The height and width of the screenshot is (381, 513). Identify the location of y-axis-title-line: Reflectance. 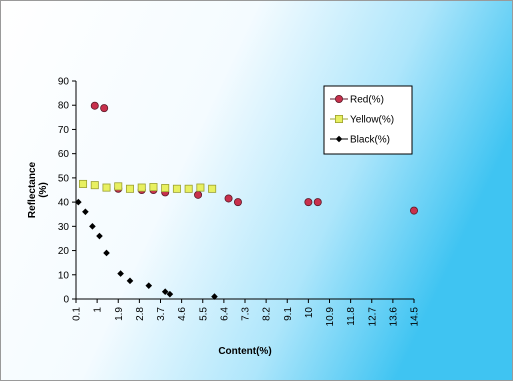
(32, 189).